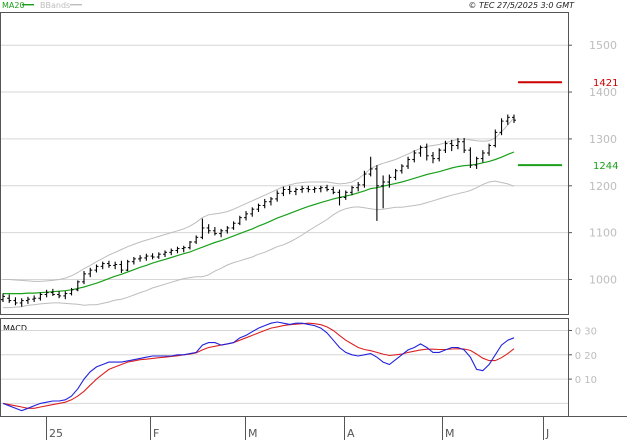 This screenshot has height=440, width=627. What do you see at coordinates (76, 5) in the screenshot?
I see `legend-bbands-swatch` at bounding box center [76, 5].